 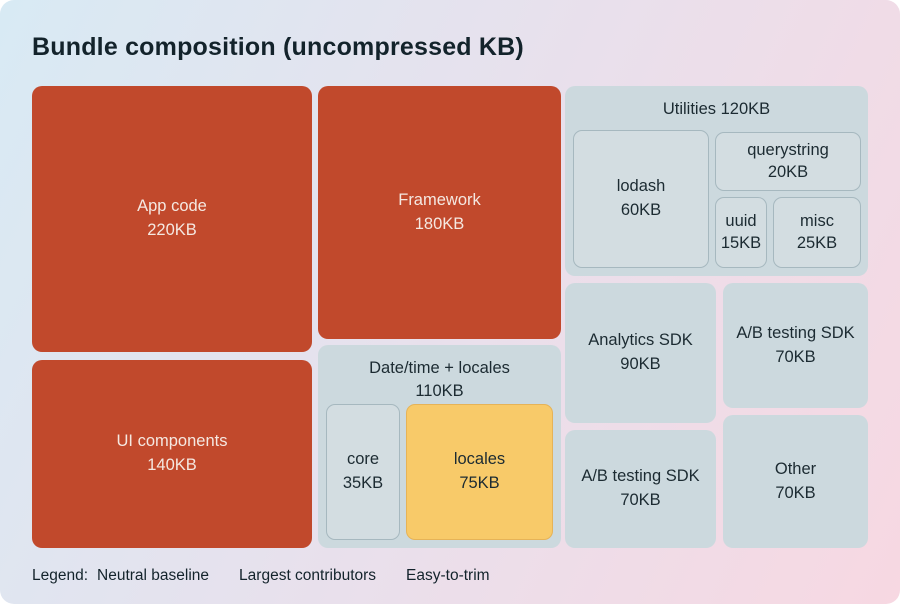 I want to click on treemap-tile-locales: locales 75KB, so click(x=479, y=472).